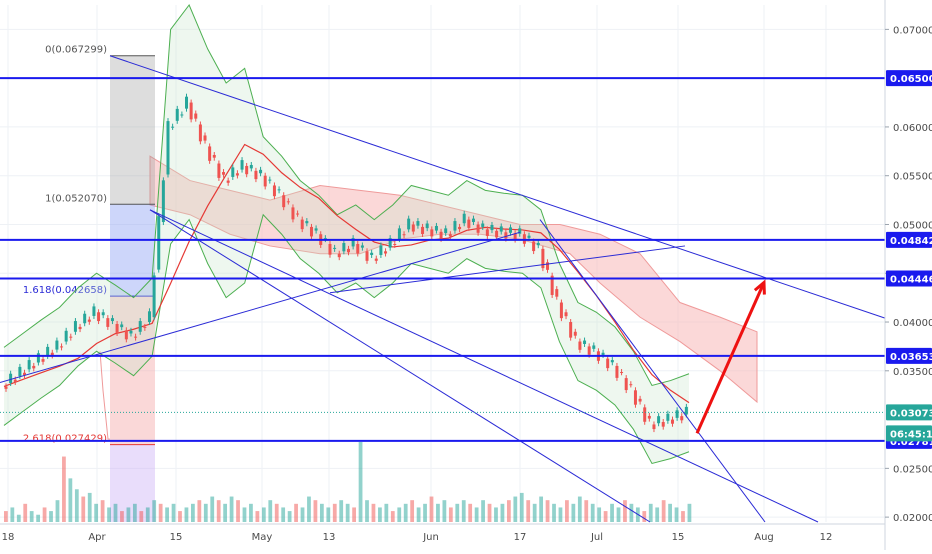 The image size is (932, 554). I want to click on time-tick-label: 12, so click(826, 537).